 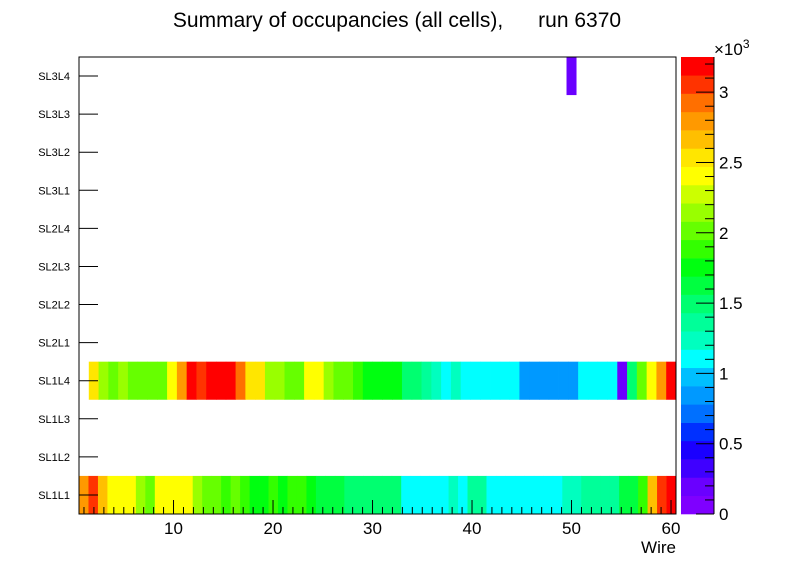 I want to click on z-tick-label: 0.5, so click(x=731, y=444).